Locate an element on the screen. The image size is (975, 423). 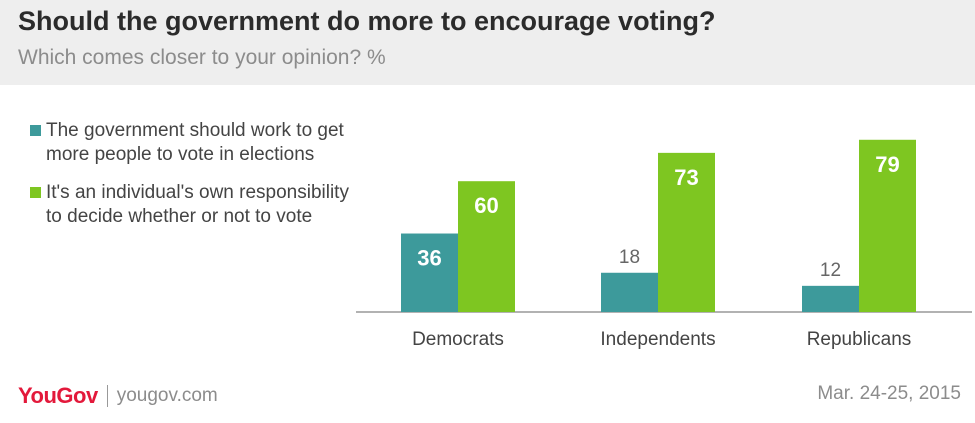
bar-value-label: 60 is located at coordinates (486, 205).